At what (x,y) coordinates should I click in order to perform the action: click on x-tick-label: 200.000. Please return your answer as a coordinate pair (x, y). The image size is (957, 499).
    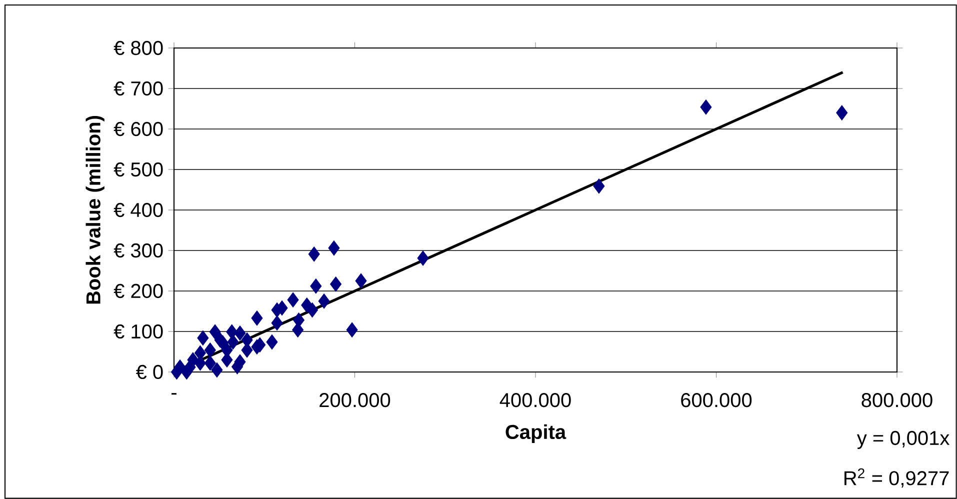
    Looking at the image, I should click on (355, 400).